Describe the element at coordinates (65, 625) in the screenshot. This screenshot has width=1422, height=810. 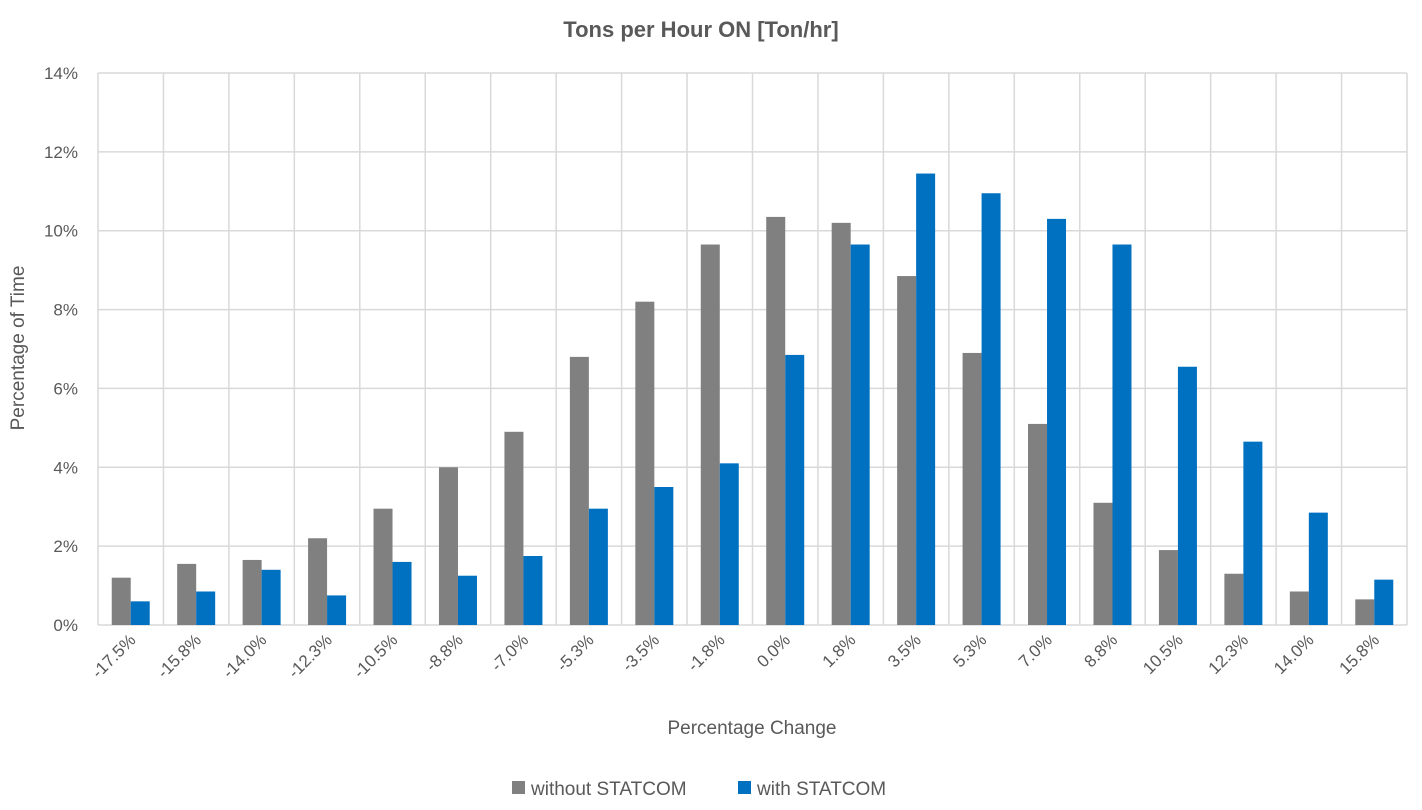
I see `y-tick-label: 0%` at that location.